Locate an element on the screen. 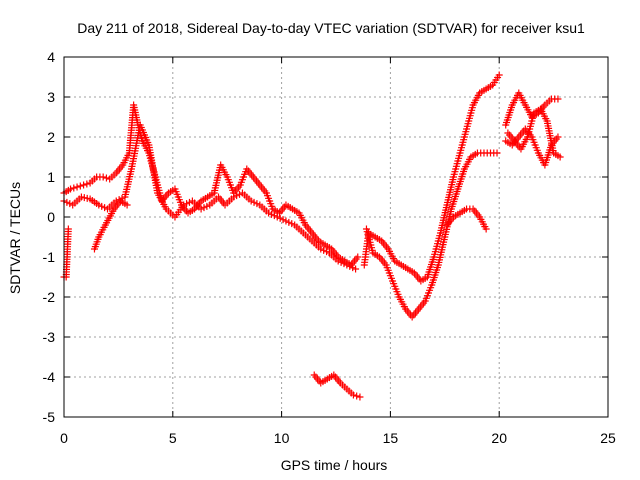 Image resolution: width=640 pixels, height=480 pixels. x-tick-label: 25 is located at coordinates (608, 438).